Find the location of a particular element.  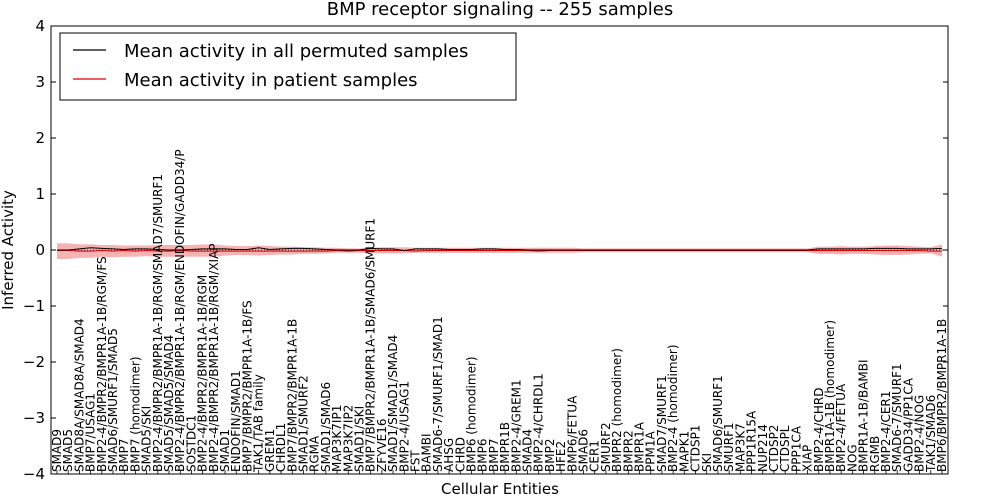

x-tick-label: ENDOFIN/SMAD1 is located at coordinates (236, 421).